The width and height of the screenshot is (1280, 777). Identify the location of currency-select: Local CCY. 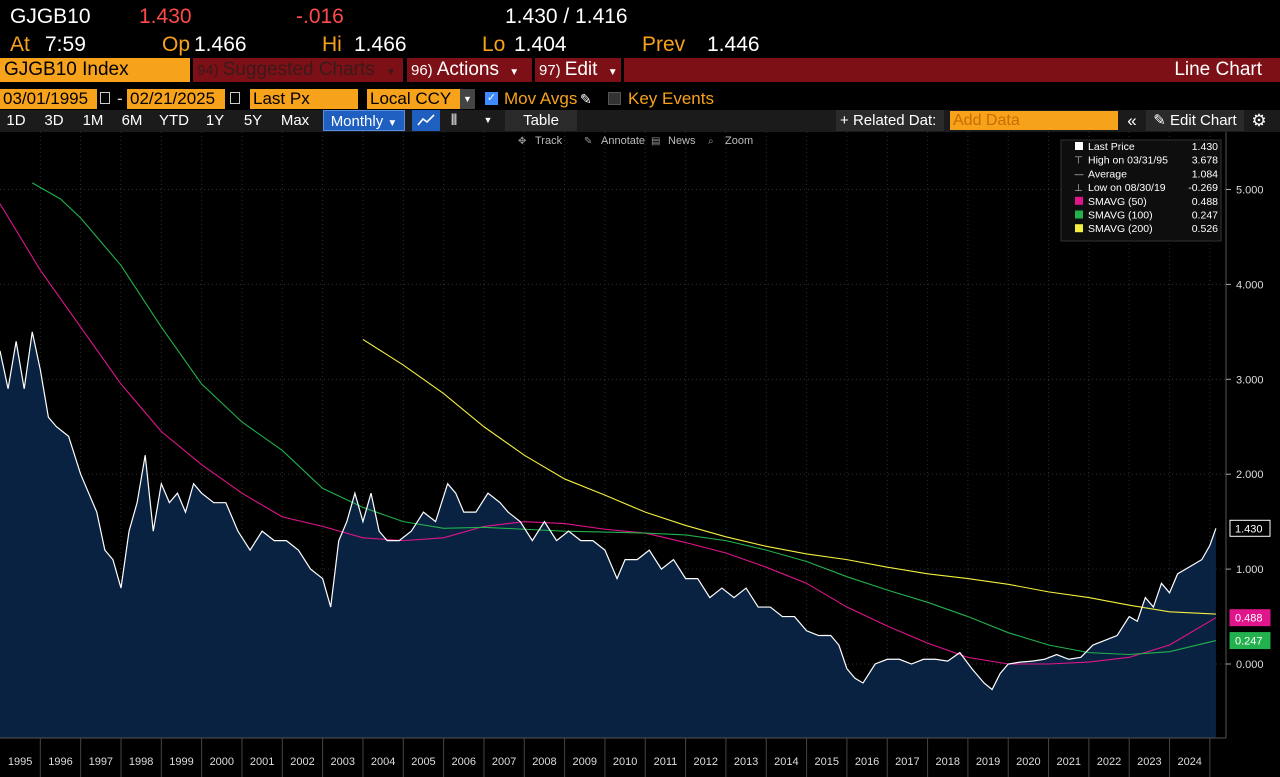
(413, 99).